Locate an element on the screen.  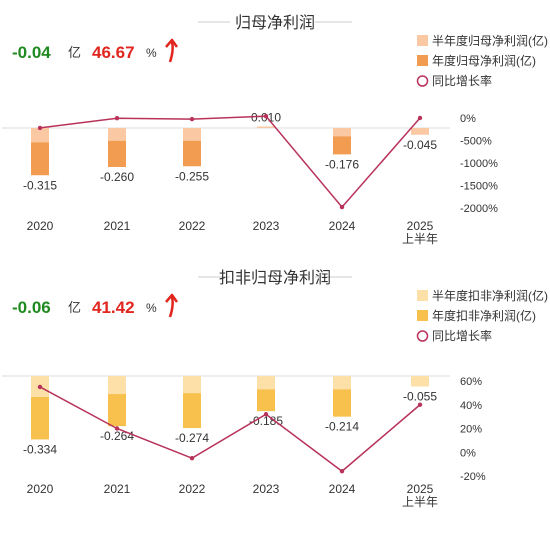
panel2-category-label-1: 2021 is located at coordinates (117, 489).